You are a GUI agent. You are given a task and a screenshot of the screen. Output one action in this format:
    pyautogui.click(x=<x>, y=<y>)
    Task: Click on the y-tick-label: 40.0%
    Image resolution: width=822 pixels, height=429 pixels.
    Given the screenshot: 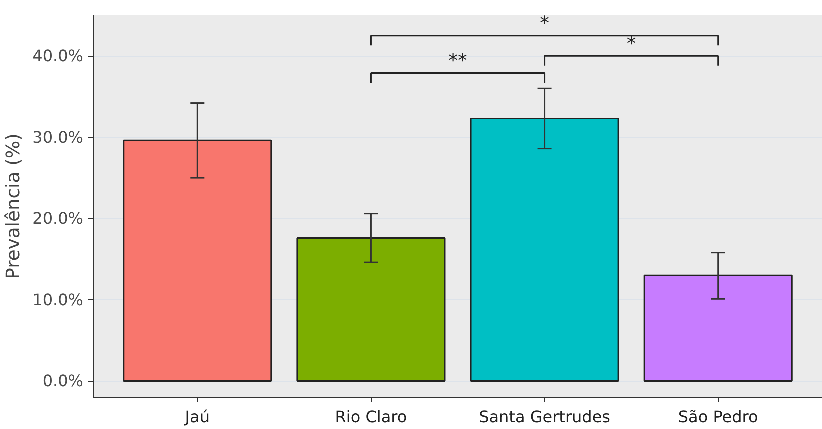 What is the action you would take?
    pyautogui.click(x=58, y=56)
    